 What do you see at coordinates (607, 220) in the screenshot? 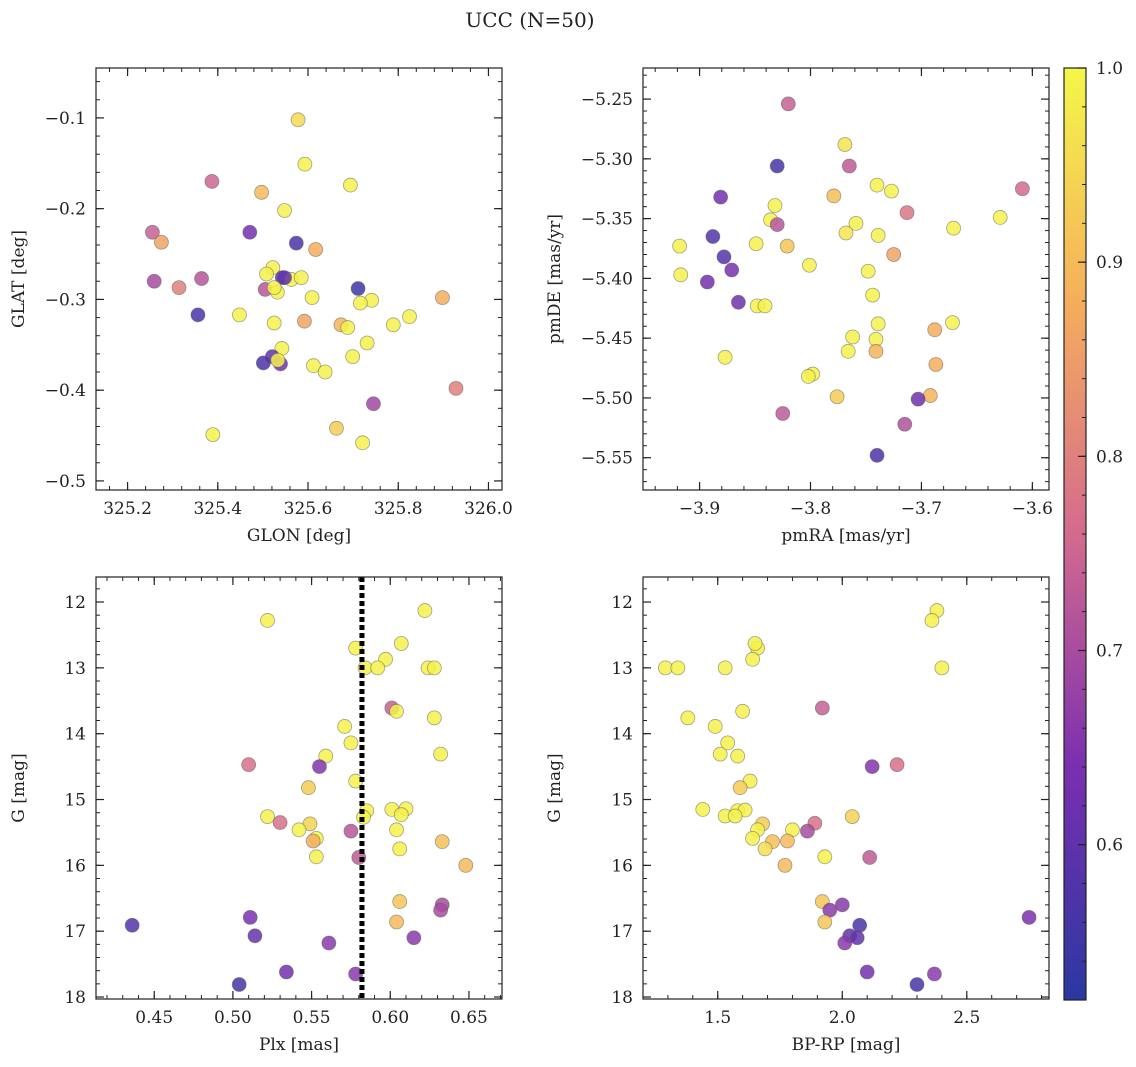
I see `y-tick-label: −5.35` at bounding box center [607, 220].